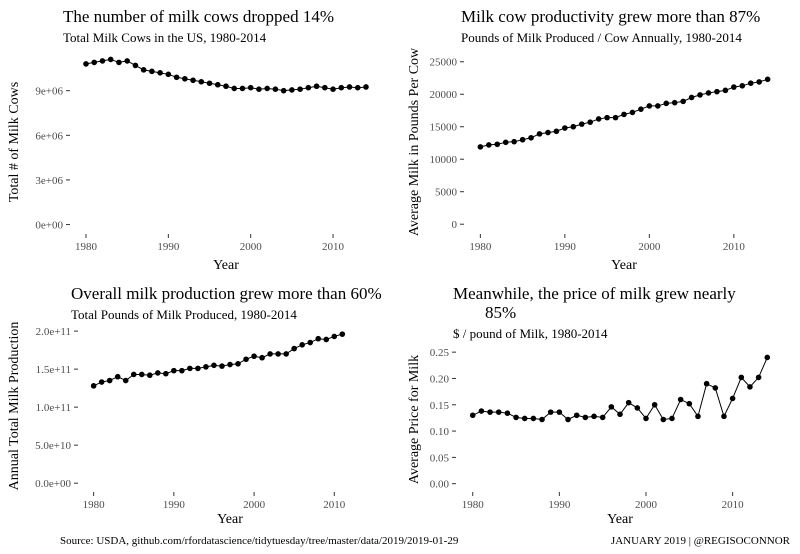  Describe the element at coordinates (414, 419) in the screenshot. I see `y-axis-label: Average Price for Milk` at that location.